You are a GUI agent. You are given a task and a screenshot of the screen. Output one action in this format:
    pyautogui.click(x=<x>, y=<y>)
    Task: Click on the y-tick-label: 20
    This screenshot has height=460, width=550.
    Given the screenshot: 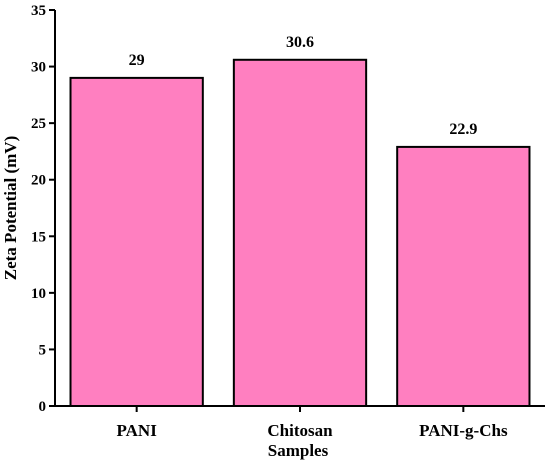 What is the action you would take?
    pyautogui.click(x=38, y=181)
    